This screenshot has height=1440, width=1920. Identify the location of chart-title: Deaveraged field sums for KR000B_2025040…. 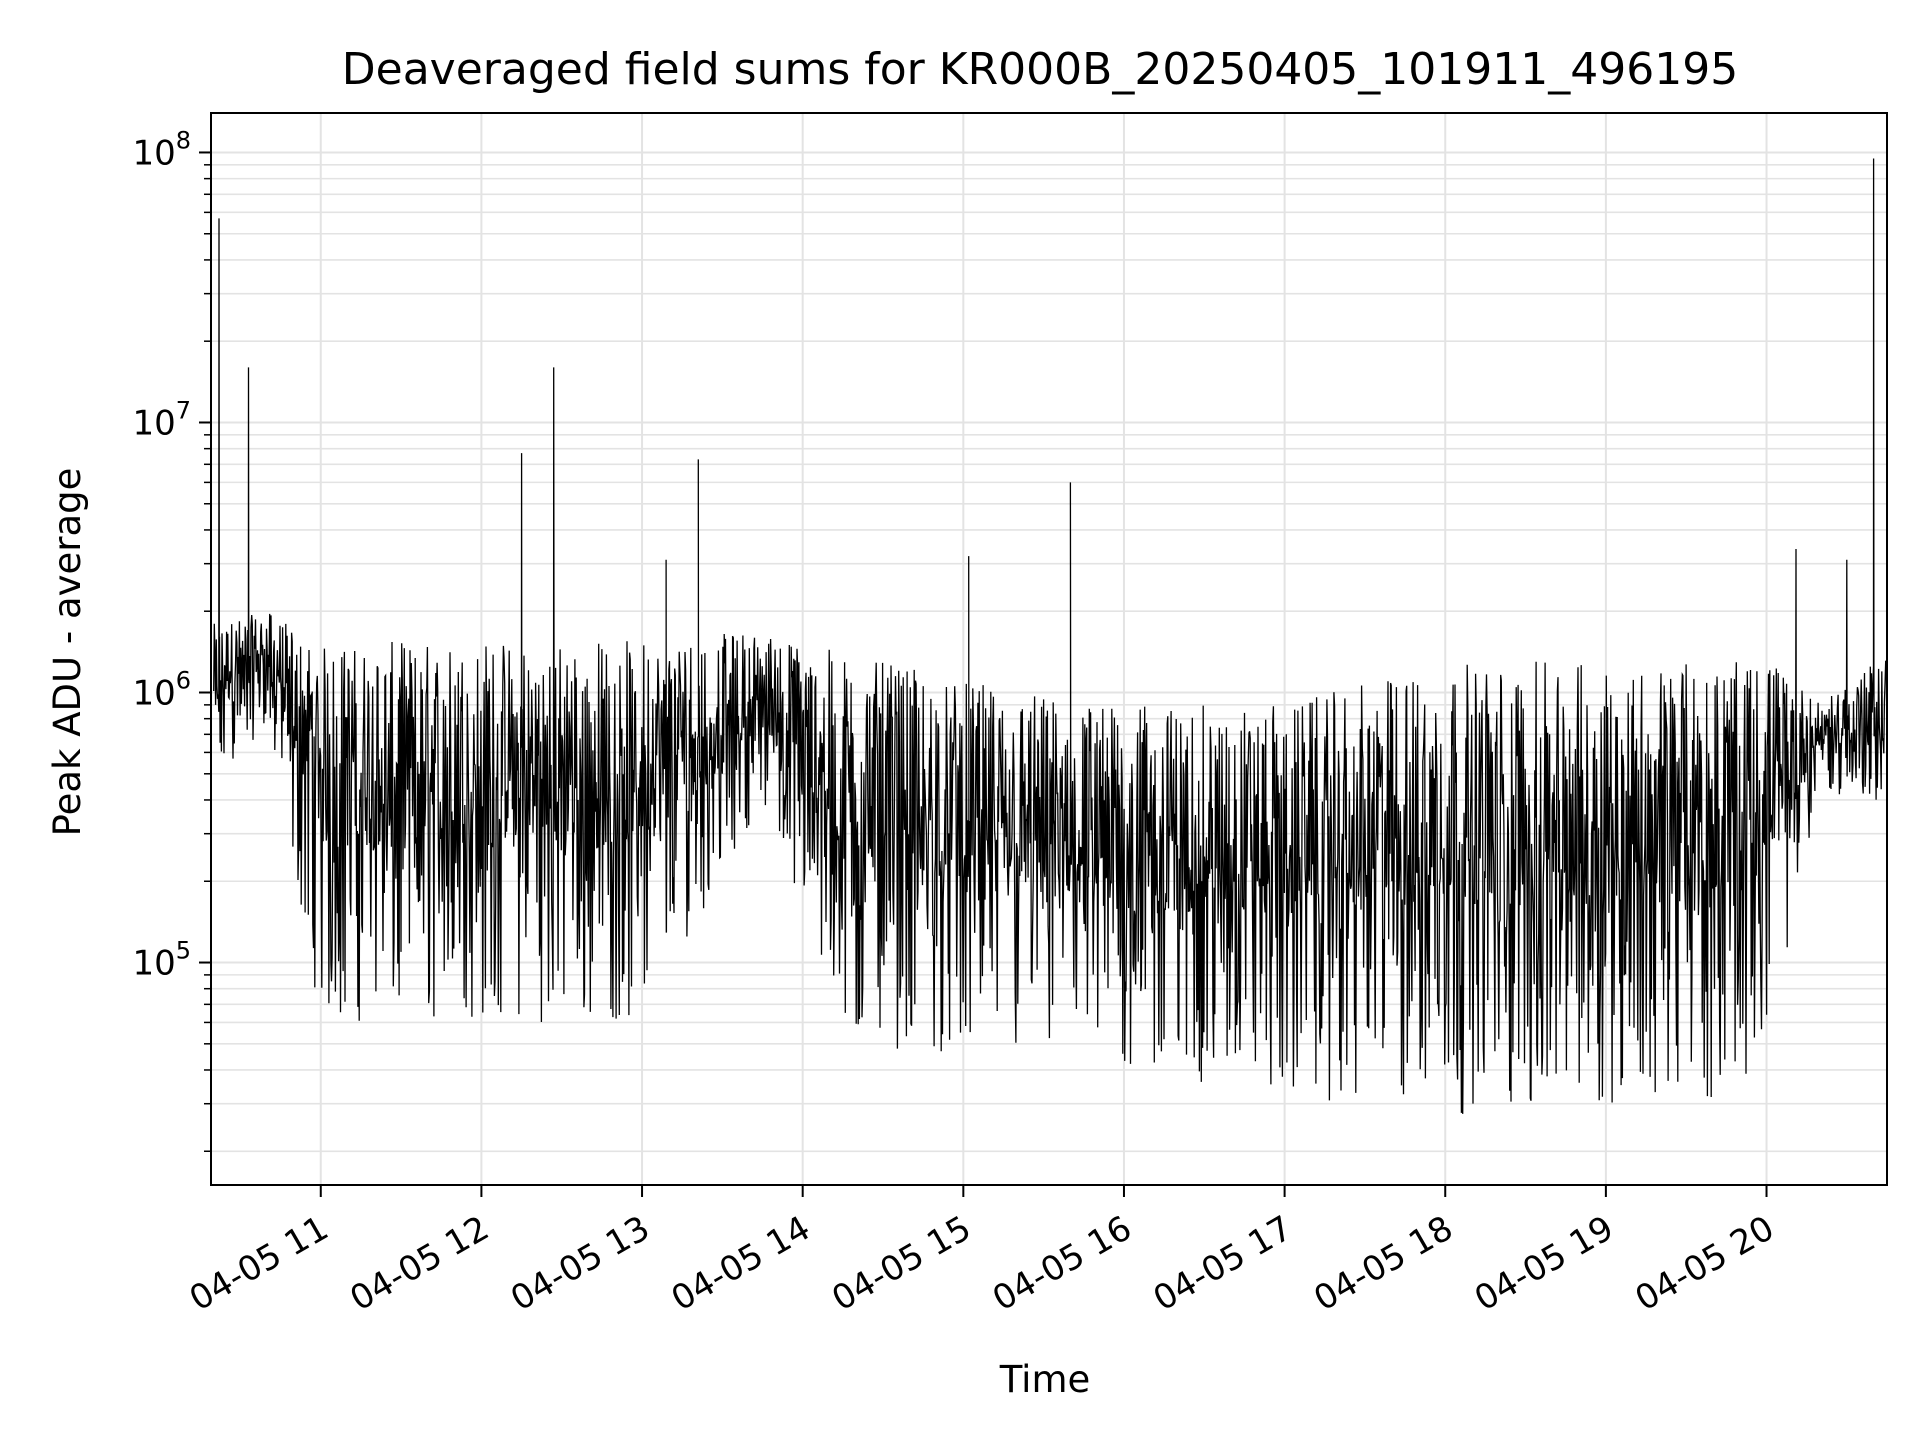
(1040, 69).